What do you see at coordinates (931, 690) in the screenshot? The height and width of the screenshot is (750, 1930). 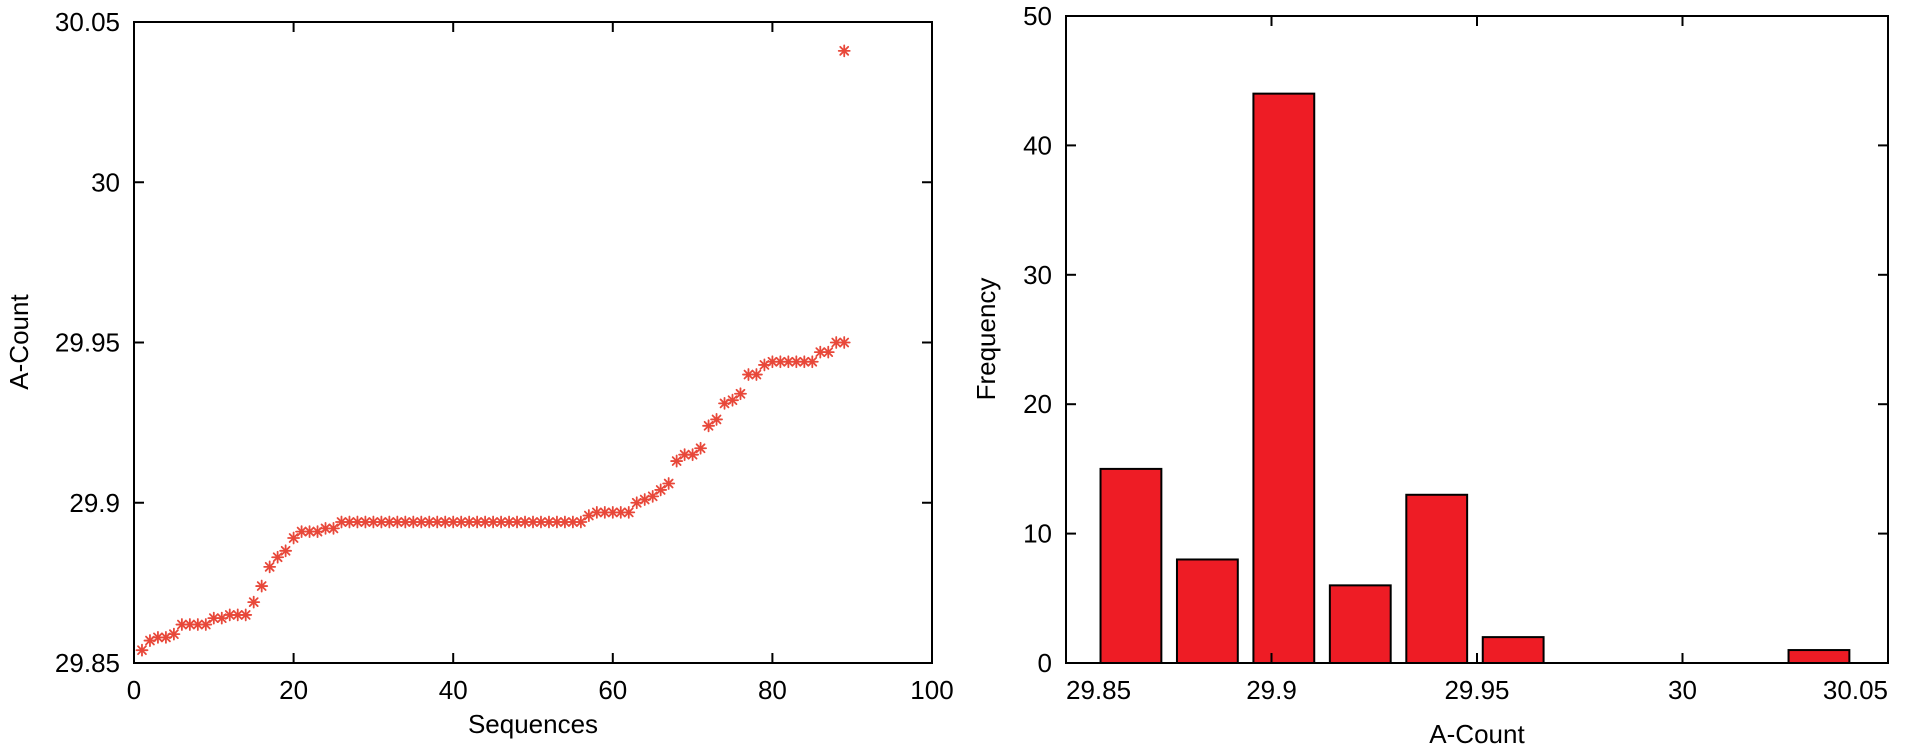 I see `scatter-x-tick-label: 100` at bounding box center [931, 690].